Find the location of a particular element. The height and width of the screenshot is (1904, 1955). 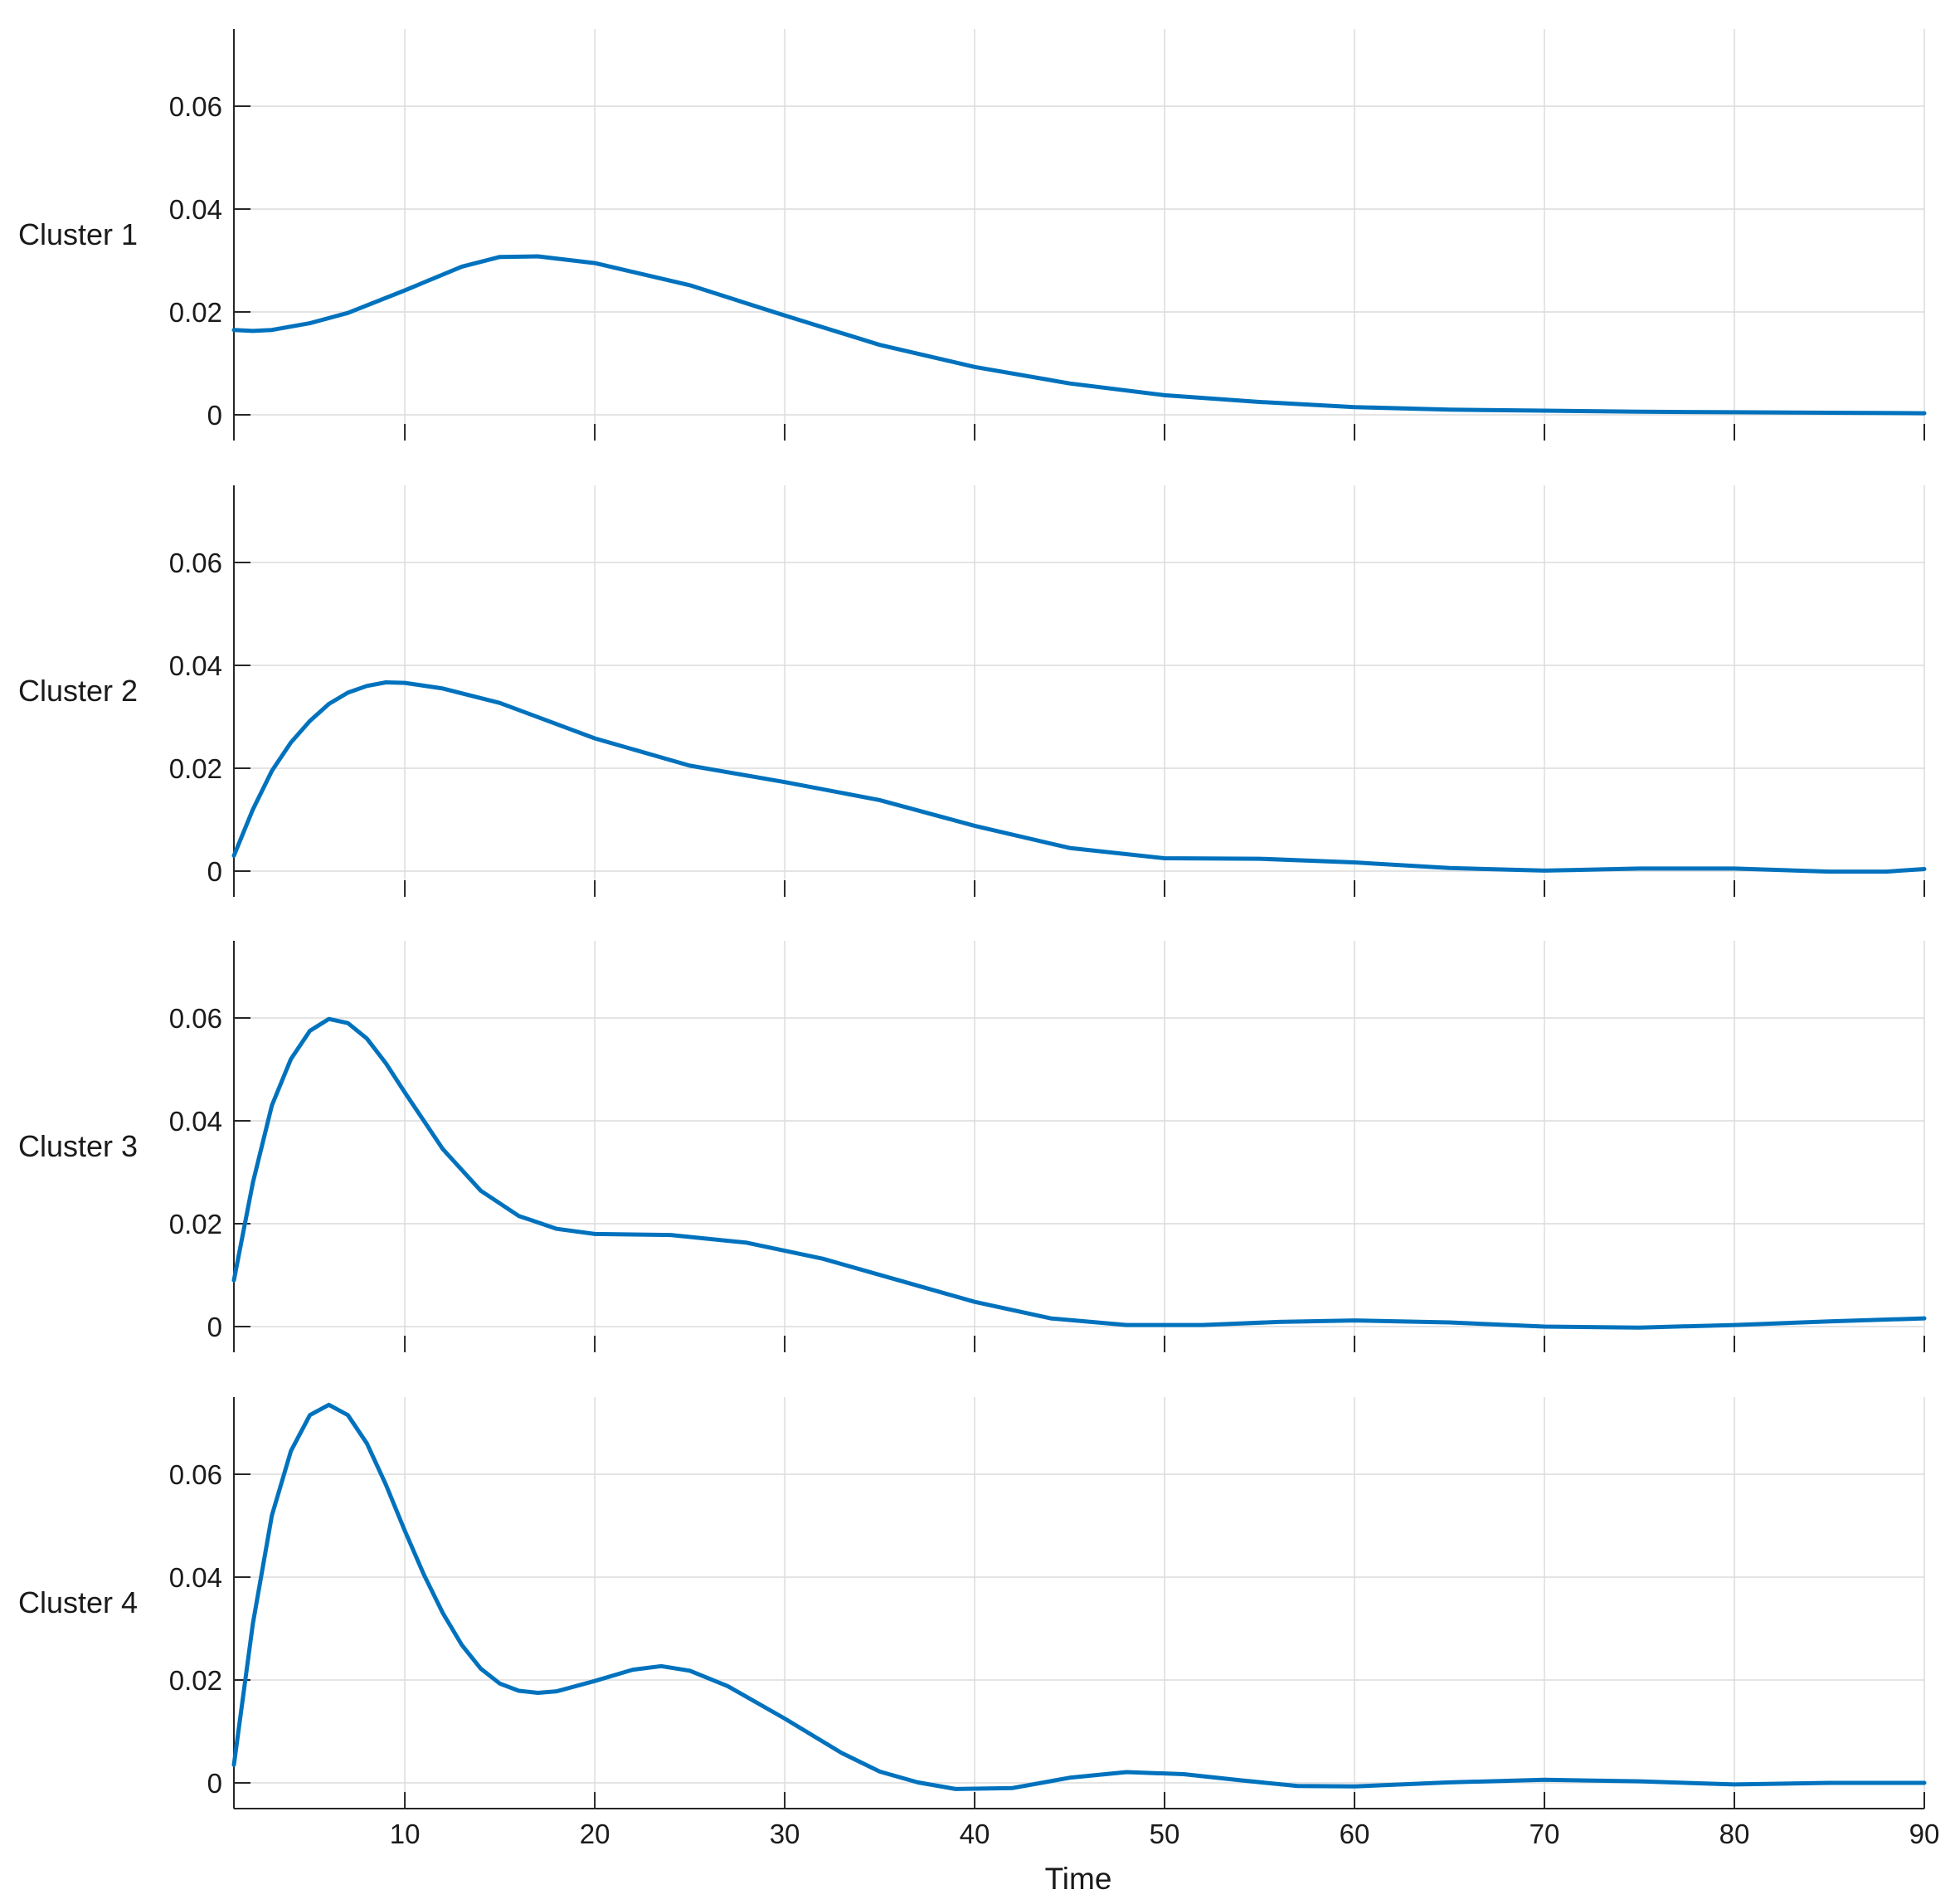

panel-ylabel: Cluster 3 is located at coordinates (78, 1146).